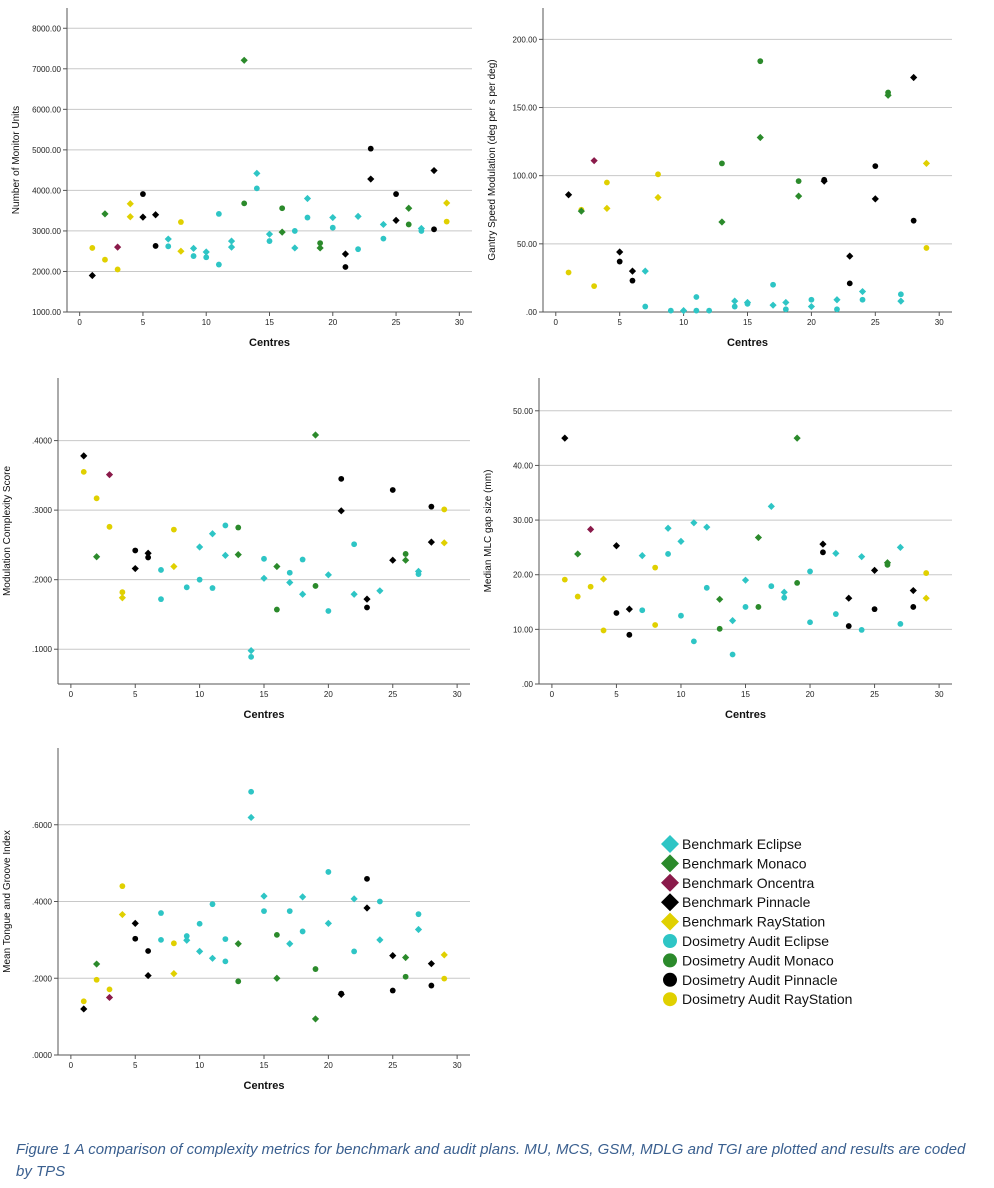 This screenshot has width=994, height=1188. I want to click on x-tick-label: 15, so click(269, 322).